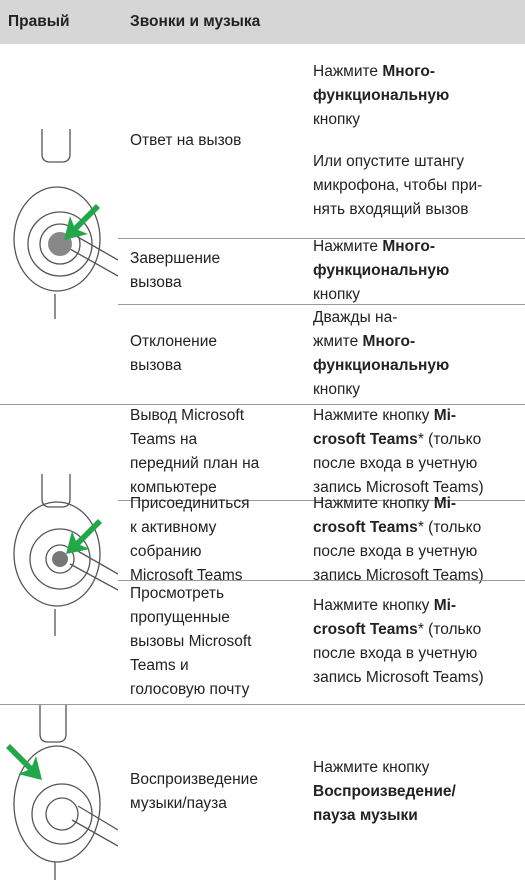  What do you see at coordinates (398, 185) in the screenshot?
I see `text: микрофона, чтобы при-` at bounding box center [398, 185].